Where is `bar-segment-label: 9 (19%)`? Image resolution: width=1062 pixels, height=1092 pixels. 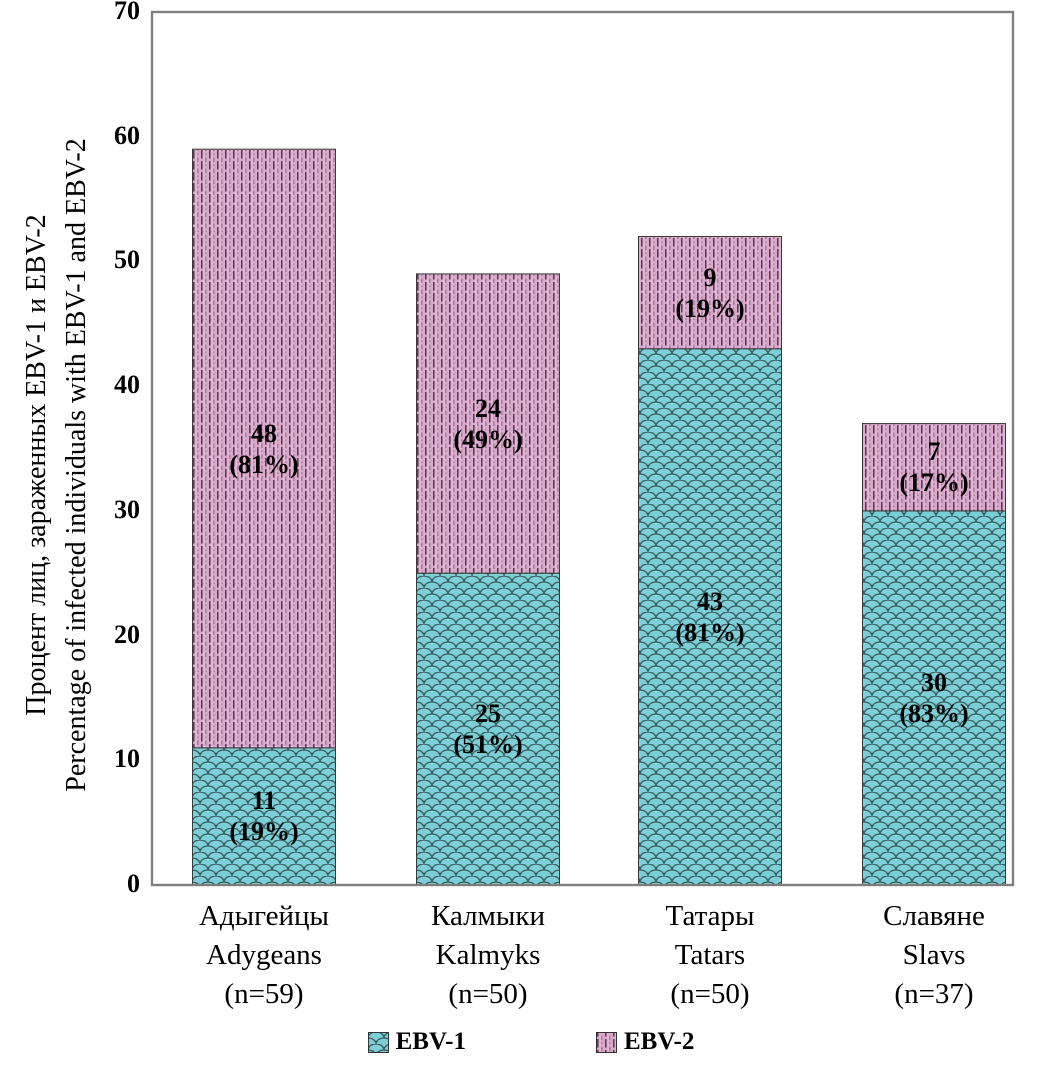
bar-segment-label: 9 (19%) is located at coordinates (710, 292).